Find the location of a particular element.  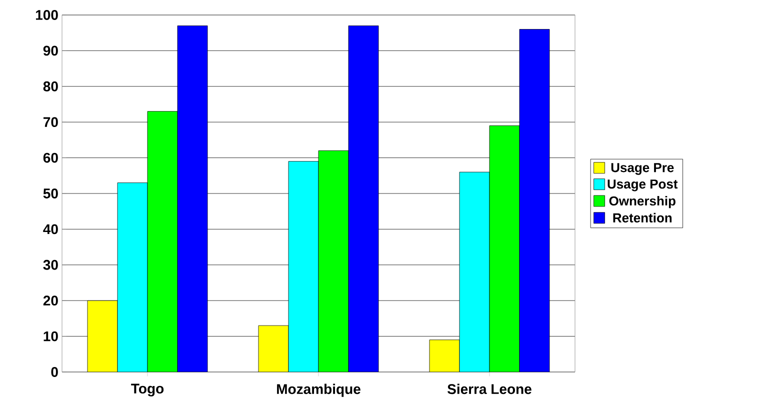

legend-label: Ownership is located at coordinates (642, 202).